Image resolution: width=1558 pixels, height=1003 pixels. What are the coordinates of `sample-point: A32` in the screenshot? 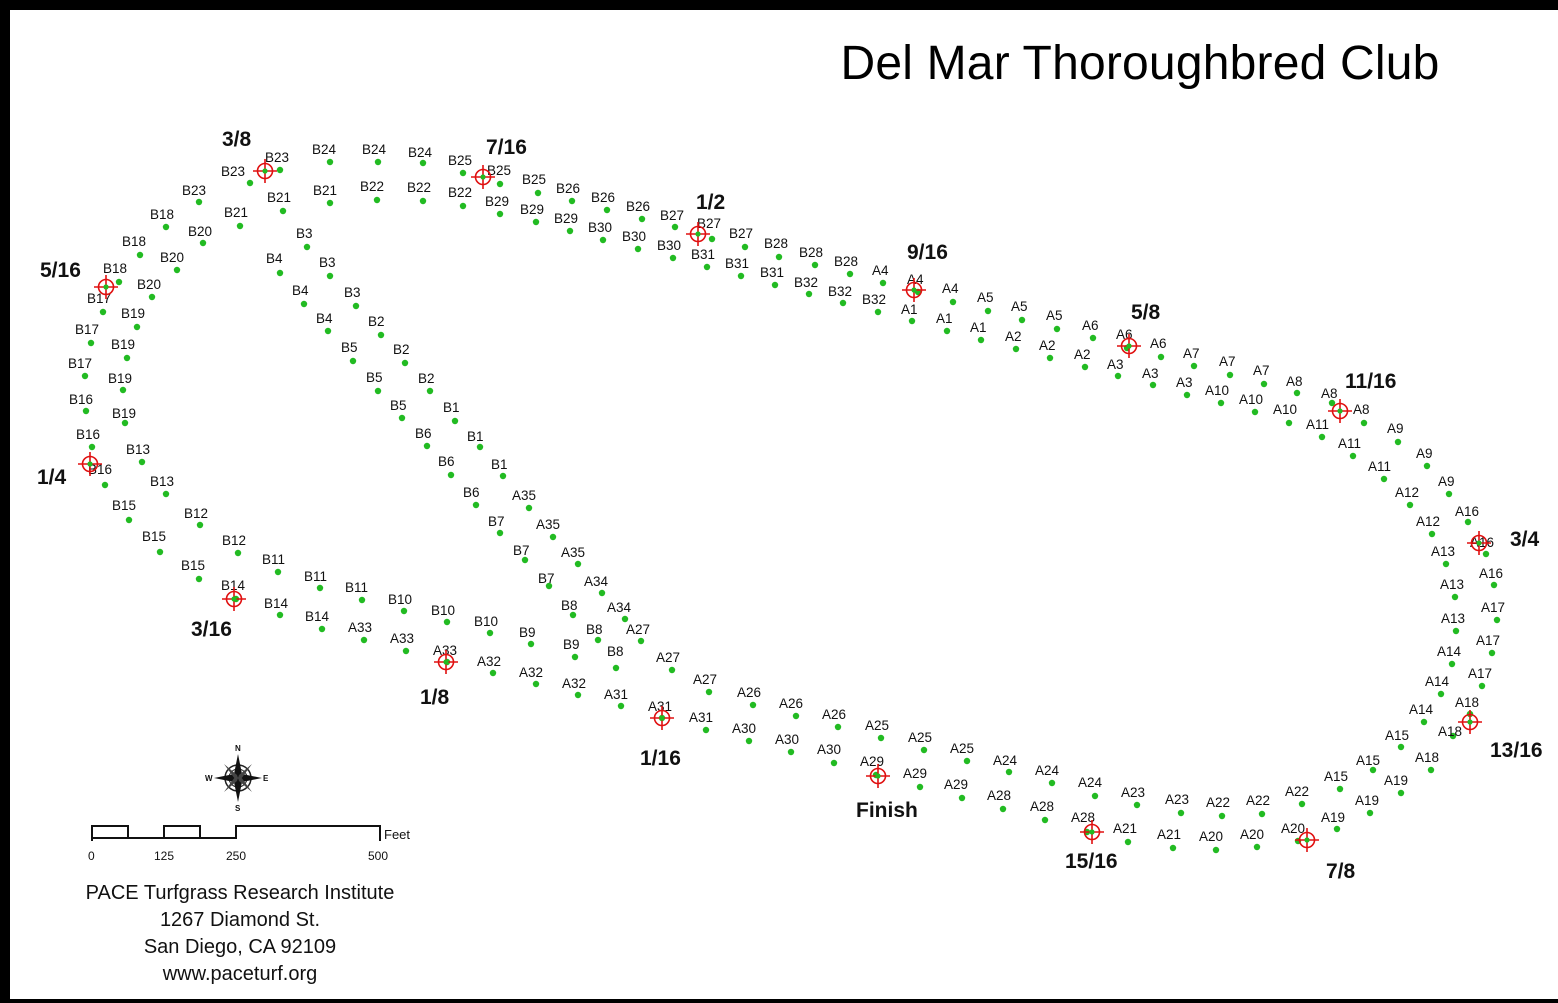 It's located at (489, 665).